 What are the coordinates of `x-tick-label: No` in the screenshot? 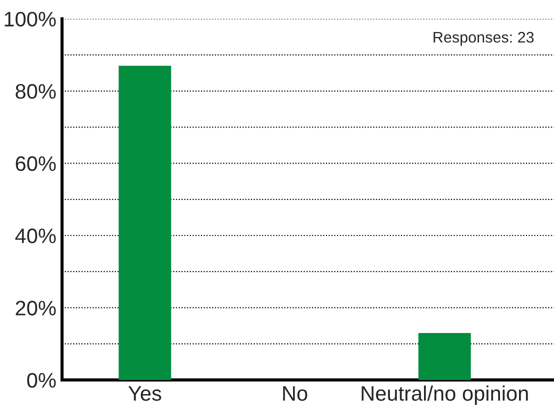 It's located at (295, 393).